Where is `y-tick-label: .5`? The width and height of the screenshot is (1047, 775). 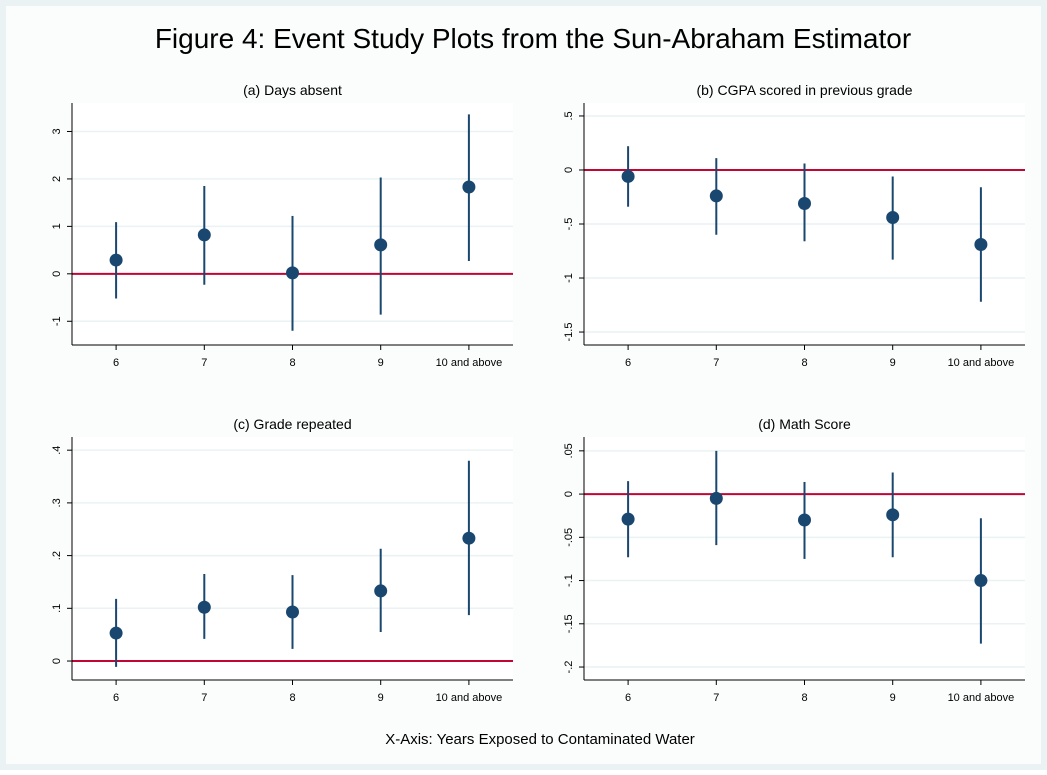 y-tick-label: .5 is located at coordinates (569, 115).